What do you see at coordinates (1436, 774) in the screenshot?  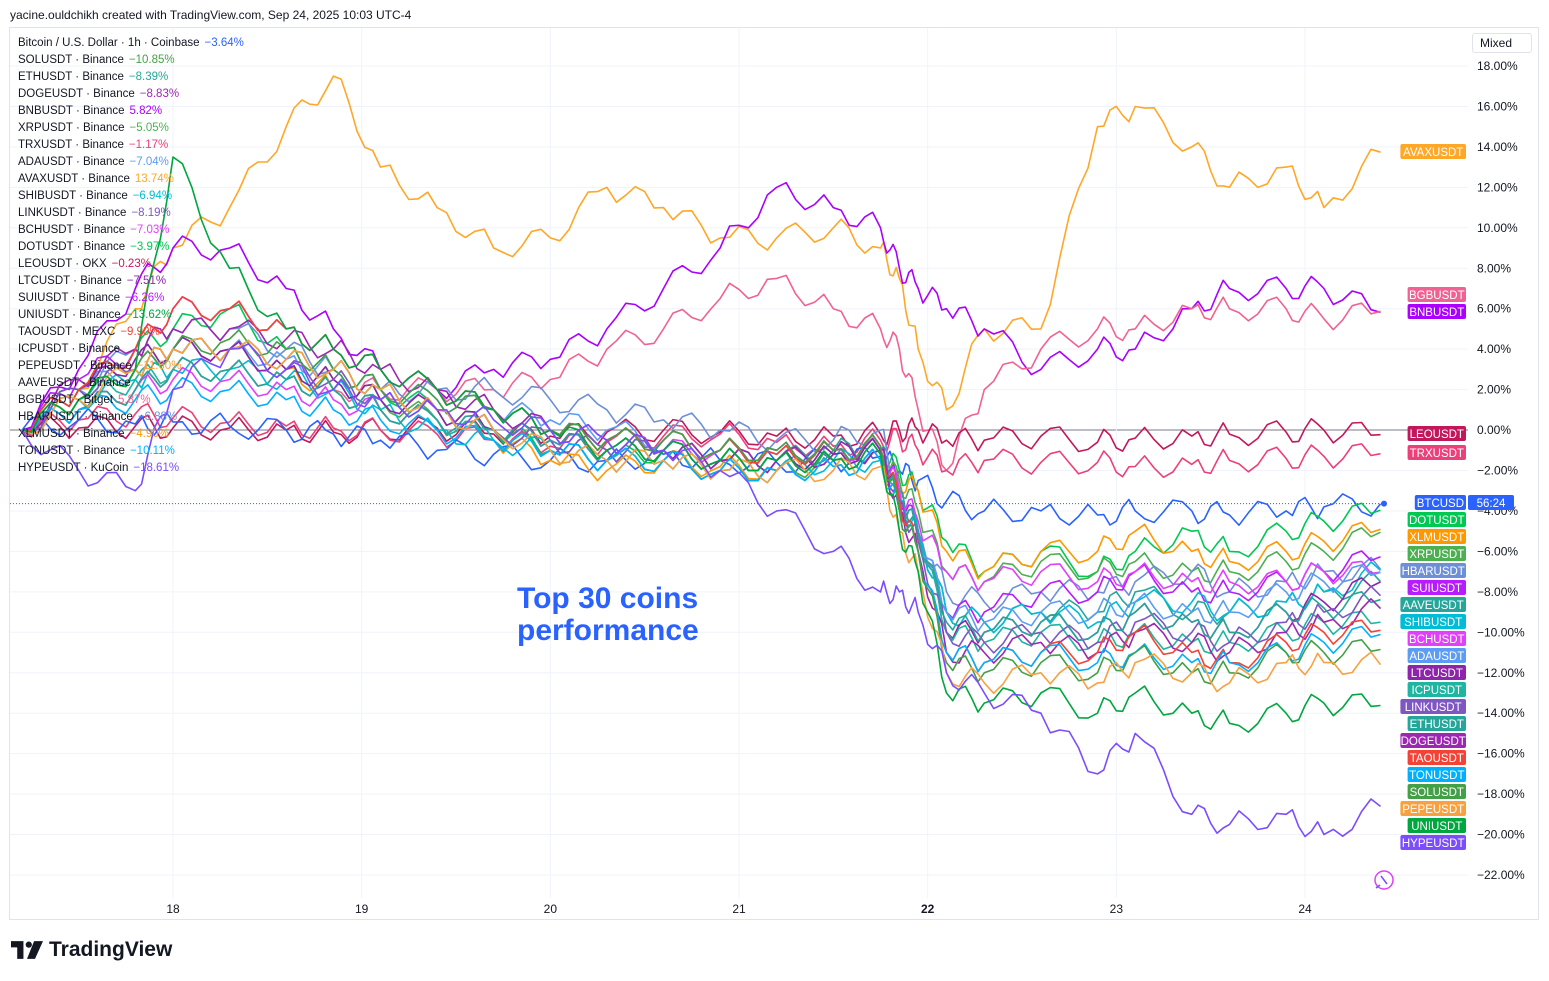 I see `series-price-label-tonusdt: TONUSDT` at bounding box center [1436, 774].